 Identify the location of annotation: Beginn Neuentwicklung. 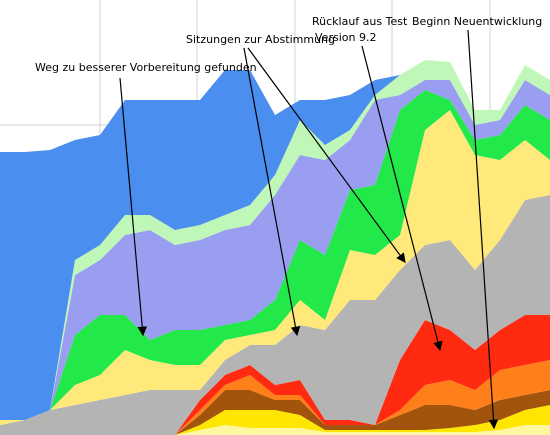
(477, 21).